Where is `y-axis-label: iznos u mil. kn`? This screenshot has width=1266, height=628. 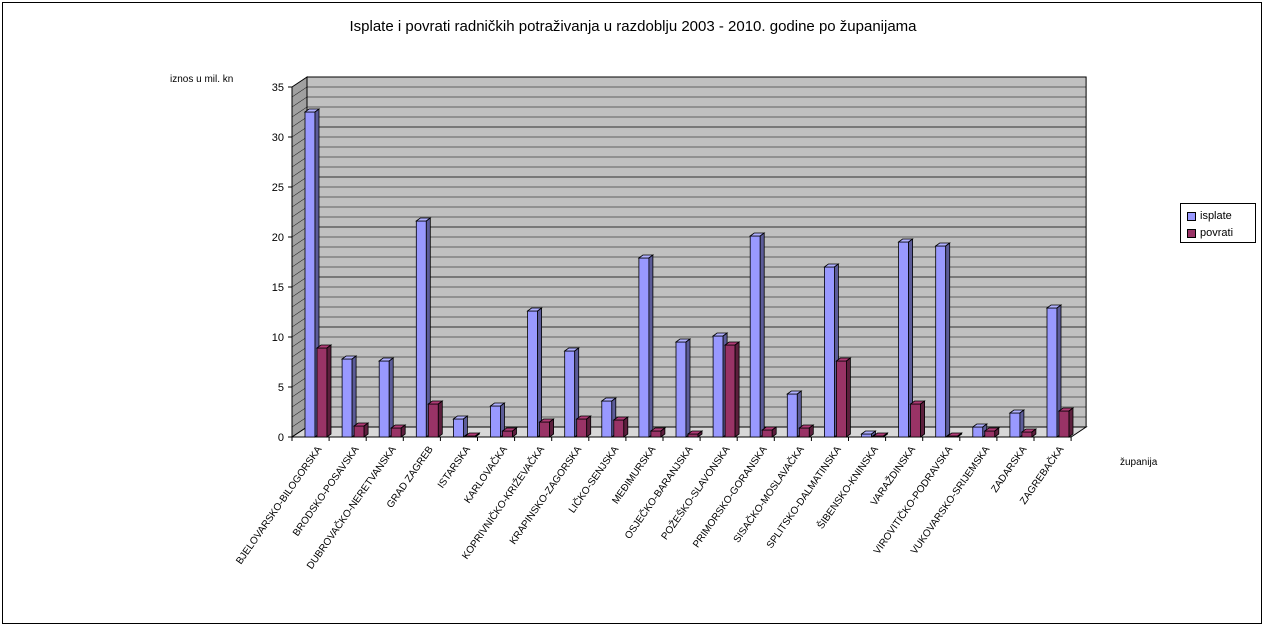
y-axis-label: iznos u mil. kn is located at coordinates (201, 79).